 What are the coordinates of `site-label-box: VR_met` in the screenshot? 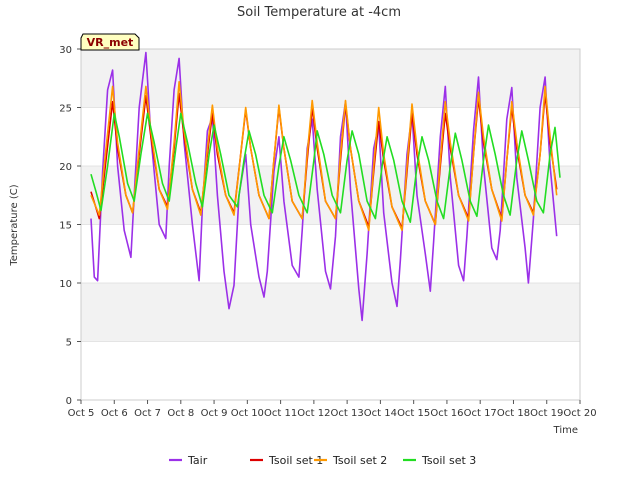 It's located at (110, 42).